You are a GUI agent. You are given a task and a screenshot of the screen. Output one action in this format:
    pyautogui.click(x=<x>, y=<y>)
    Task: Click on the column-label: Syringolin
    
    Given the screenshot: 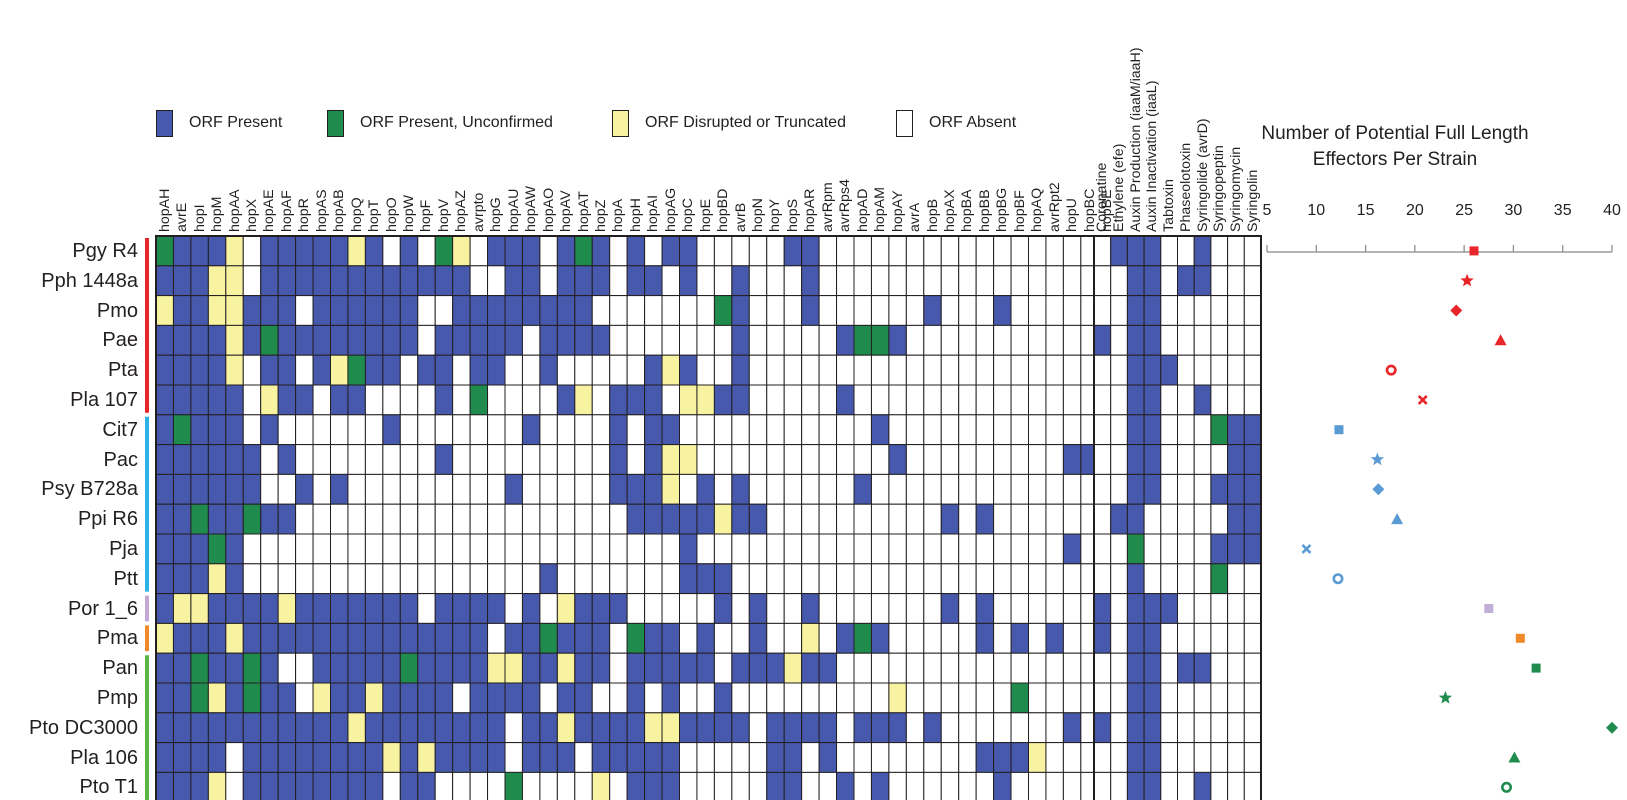 What is the action you would take?
    pyautogui.click(x=1252, y=200)
    